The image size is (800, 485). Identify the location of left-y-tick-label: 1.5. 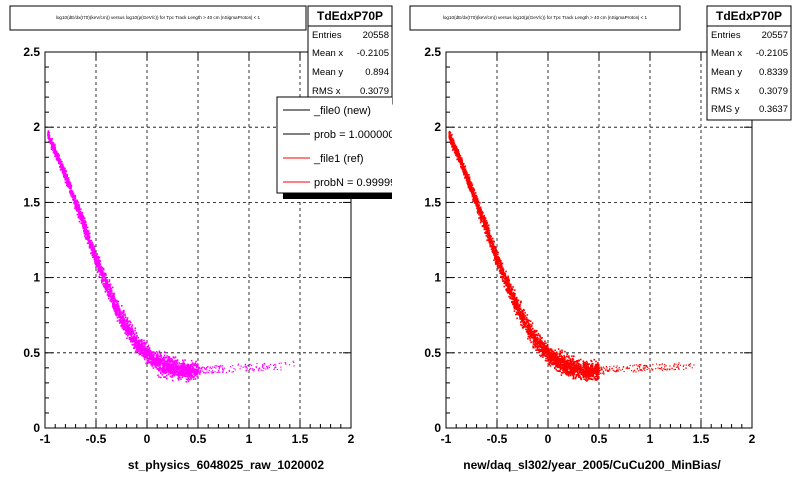
(31, 202).